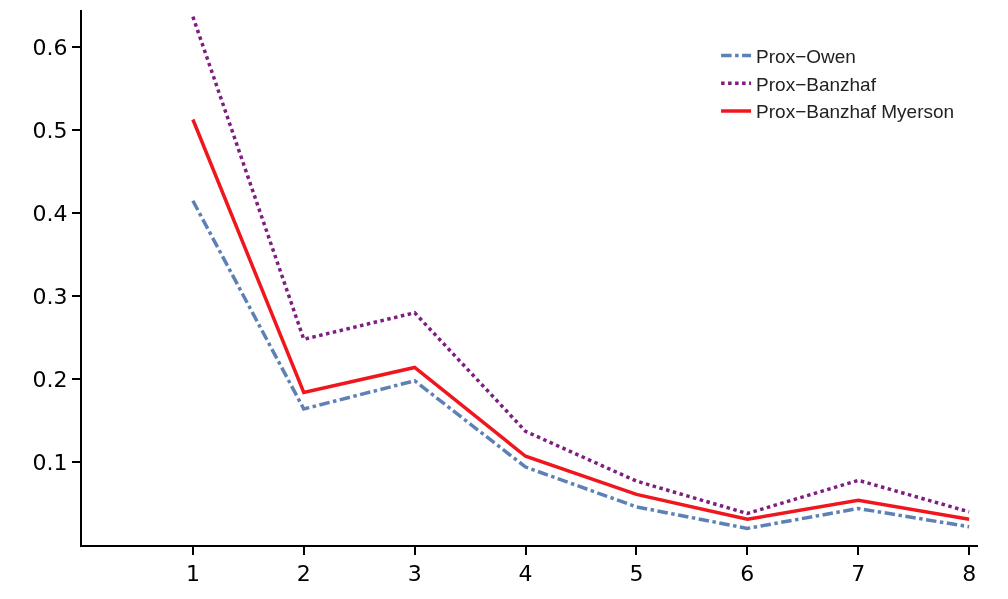 Image resolution: width=1008 pixels, height=599 pixels. Describe the element at coordinates (858, 574) in the screenshot. I see `x-tick-label: 7` at that location.